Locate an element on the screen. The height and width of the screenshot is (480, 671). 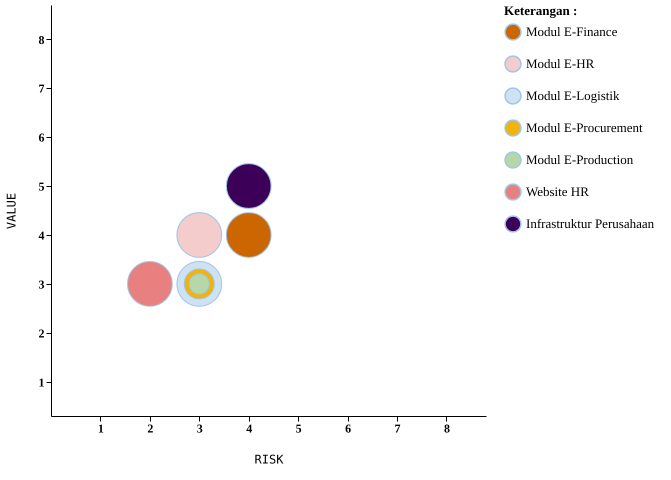
y-axis-title: VALUE is located at coordinates (11, 211).